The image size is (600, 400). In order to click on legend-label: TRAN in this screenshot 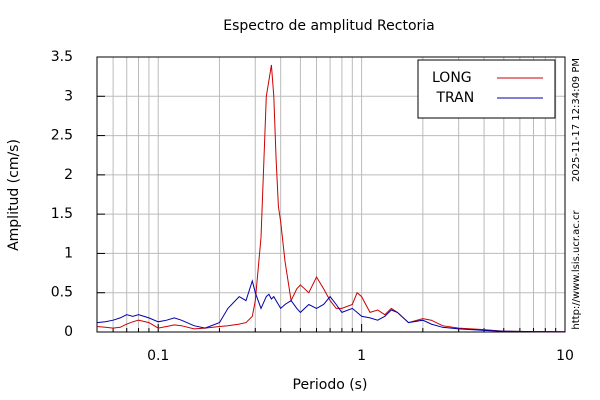, I will do `click(453, 98)`.